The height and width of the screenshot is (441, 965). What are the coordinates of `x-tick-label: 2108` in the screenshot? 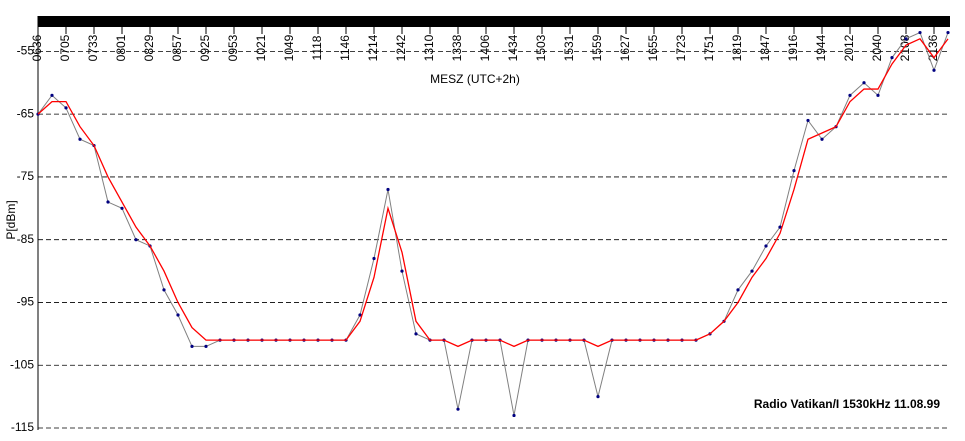 It's located at (905, 47).